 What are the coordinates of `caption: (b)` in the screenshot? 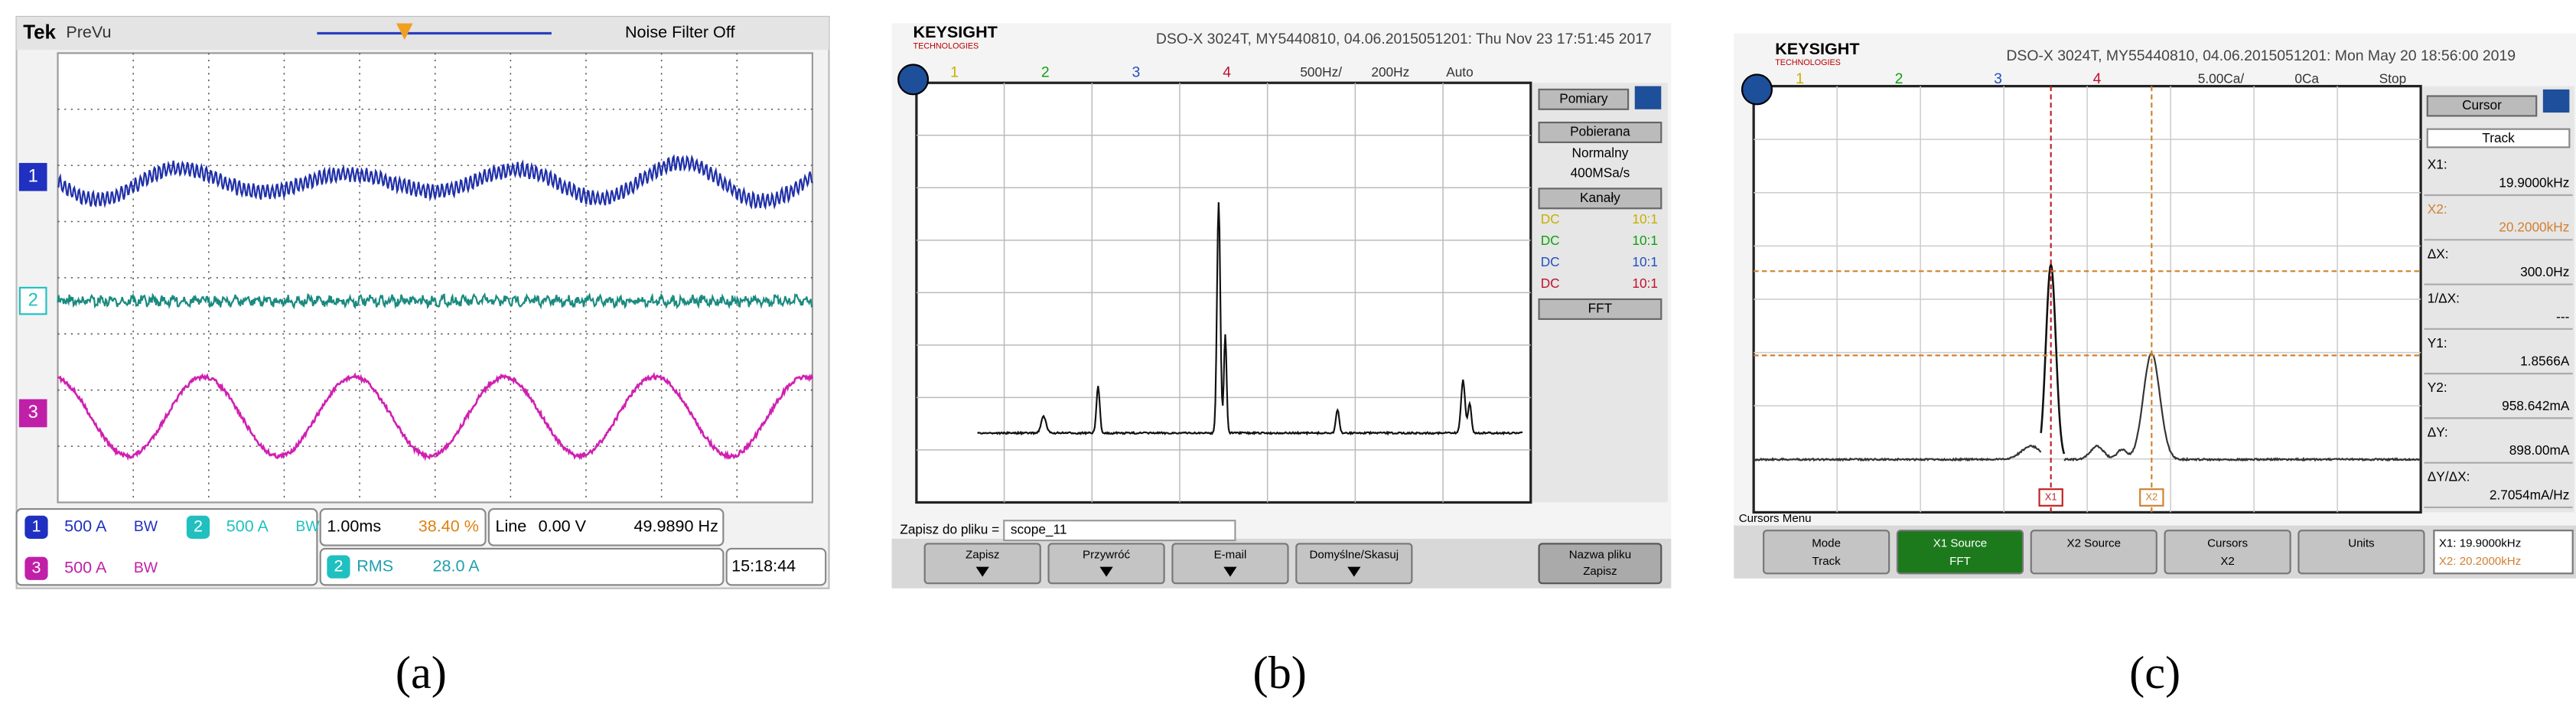 It's located at (1279, 673).